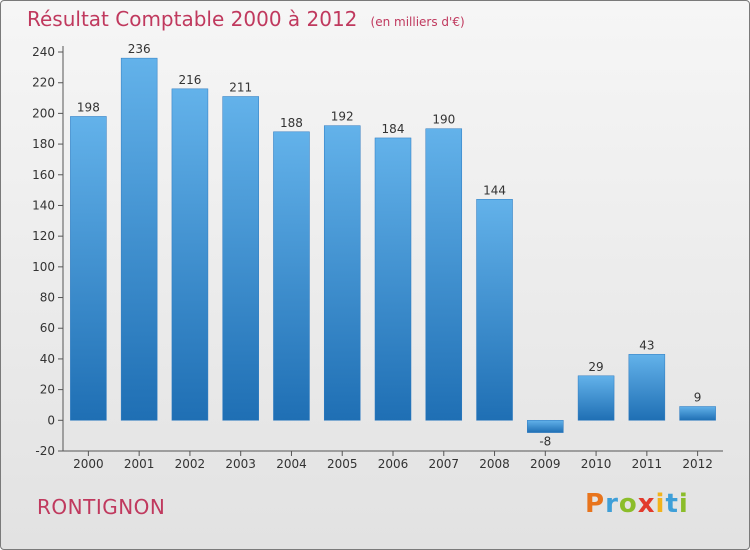  I want to click on data-label: 192, so click(342, 117).